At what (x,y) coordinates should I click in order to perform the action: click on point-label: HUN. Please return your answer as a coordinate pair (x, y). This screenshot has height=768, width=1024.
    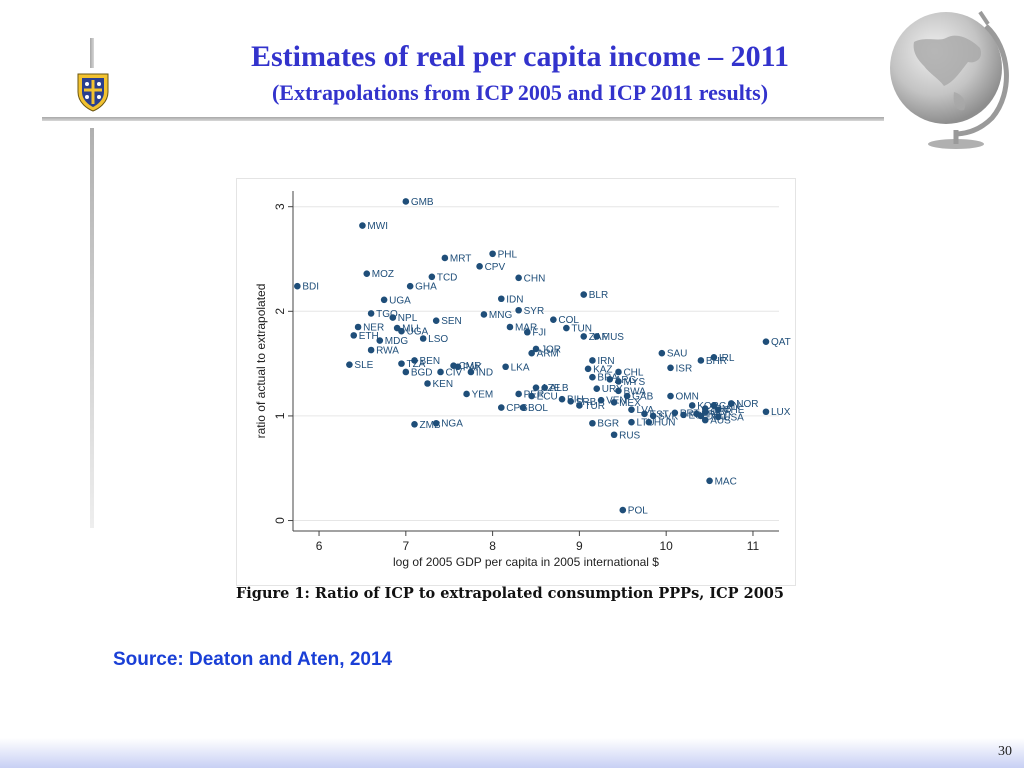
    Looking at the image, I should click on (665, 423).